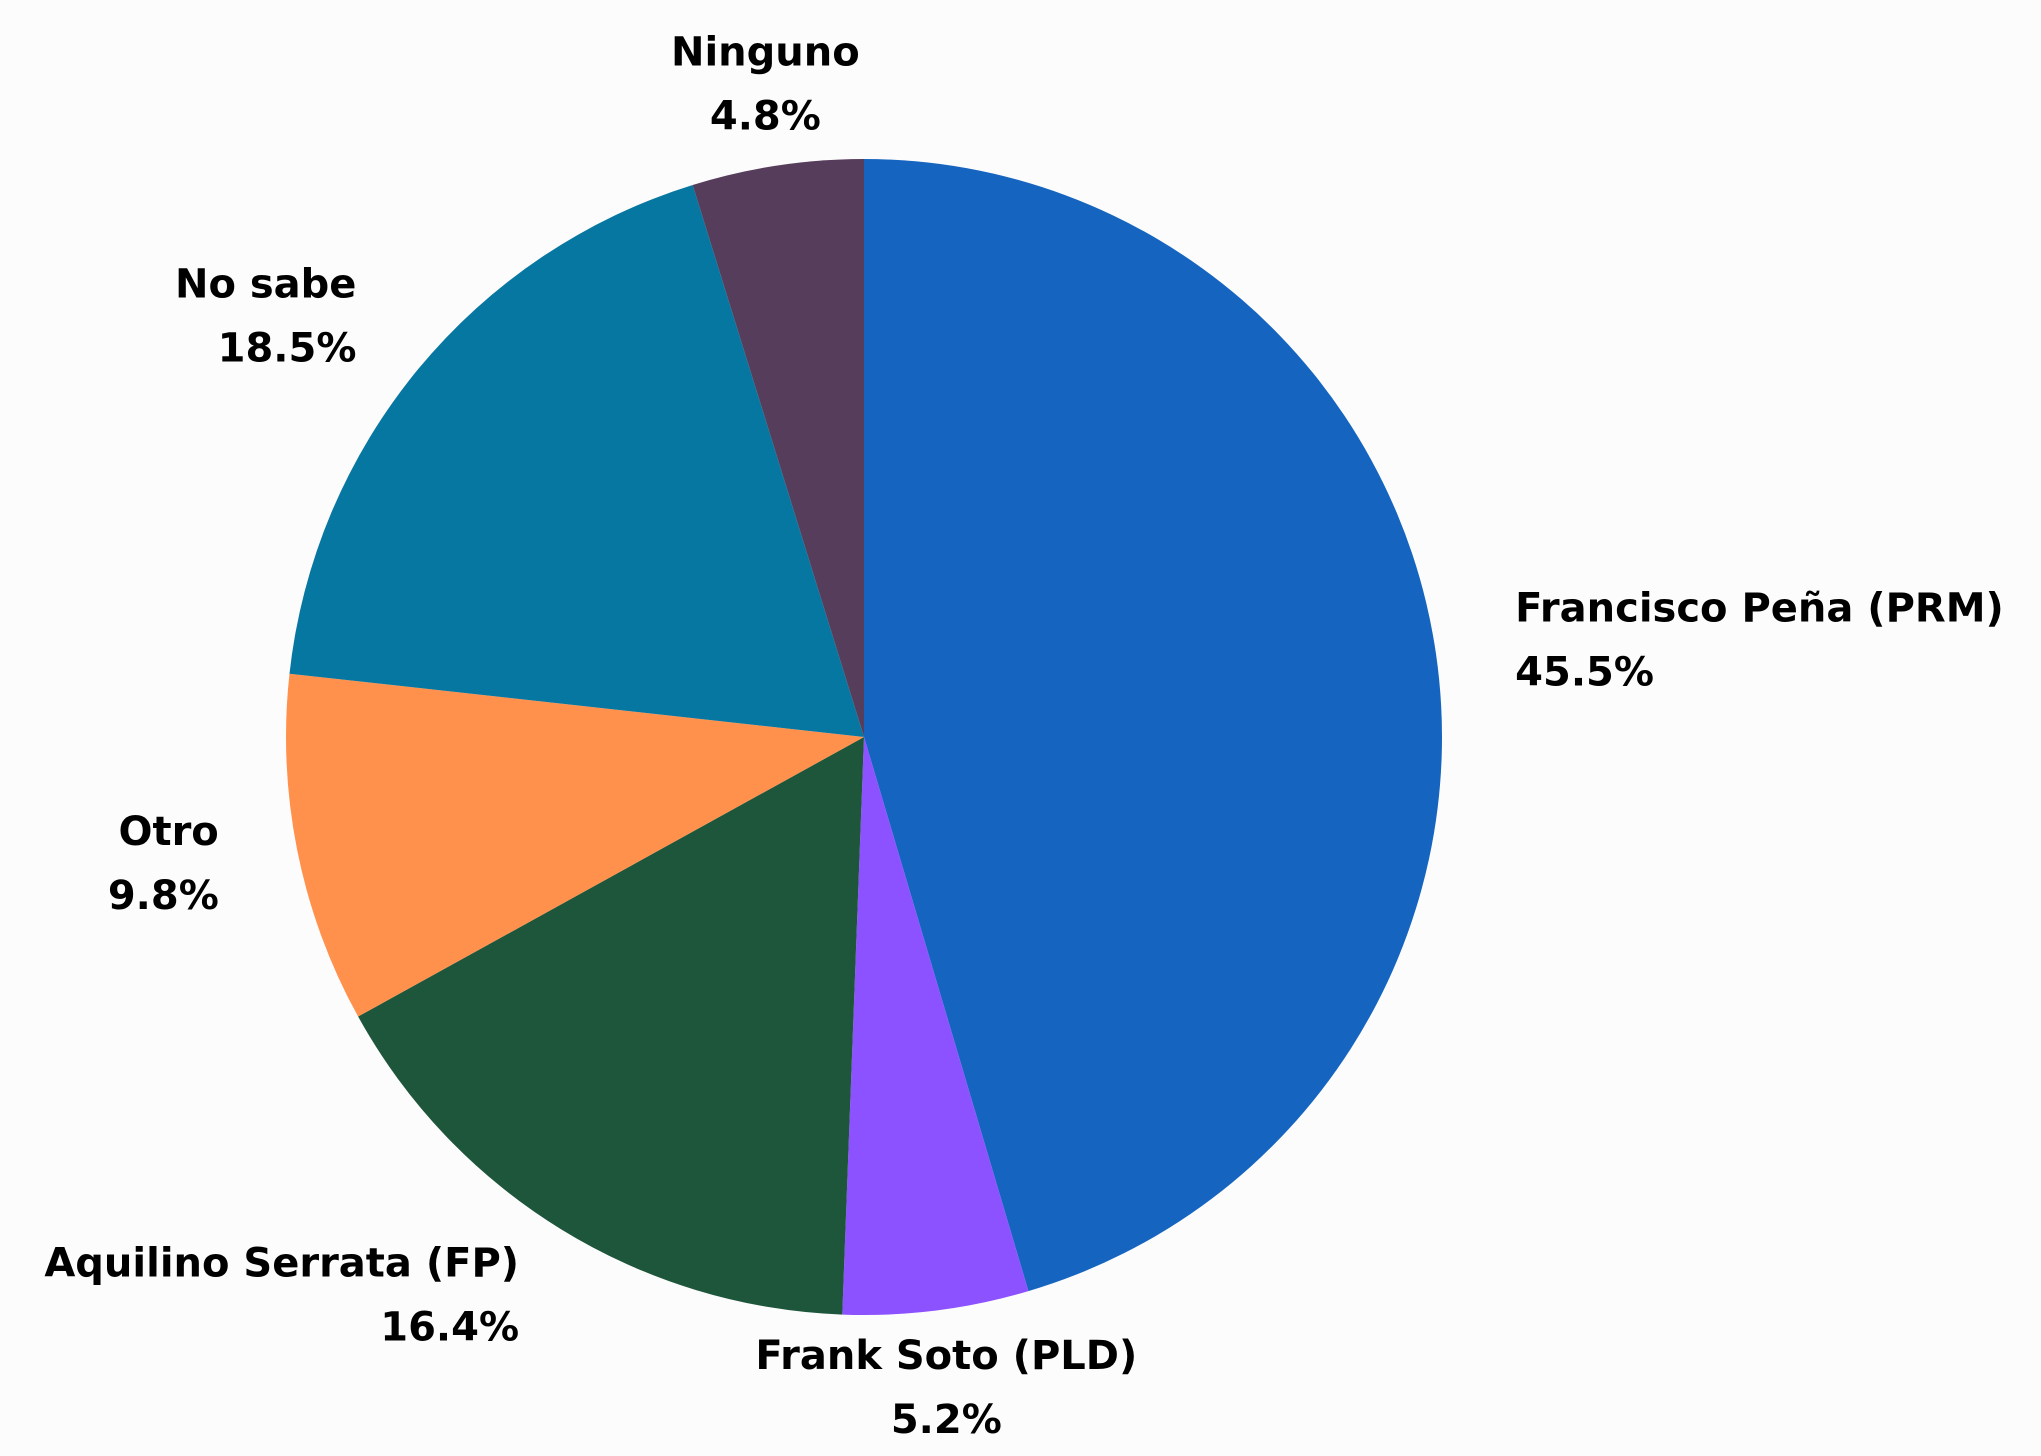  I want to click on slice-label: No sabe, so click(265, 284).